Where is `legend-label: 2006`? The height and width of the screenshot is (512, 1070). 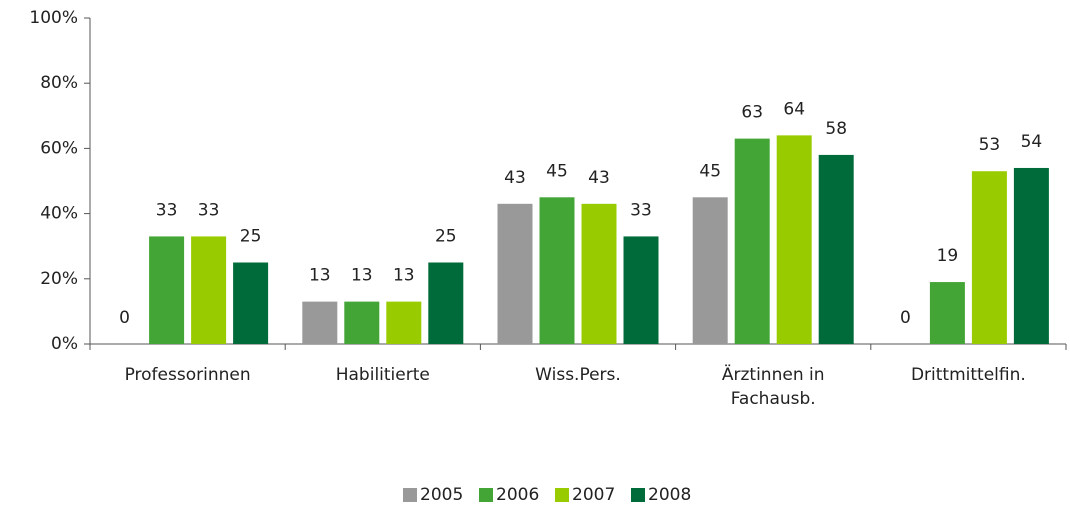
legend-label: 2006 is located at coordinates (517, 495).